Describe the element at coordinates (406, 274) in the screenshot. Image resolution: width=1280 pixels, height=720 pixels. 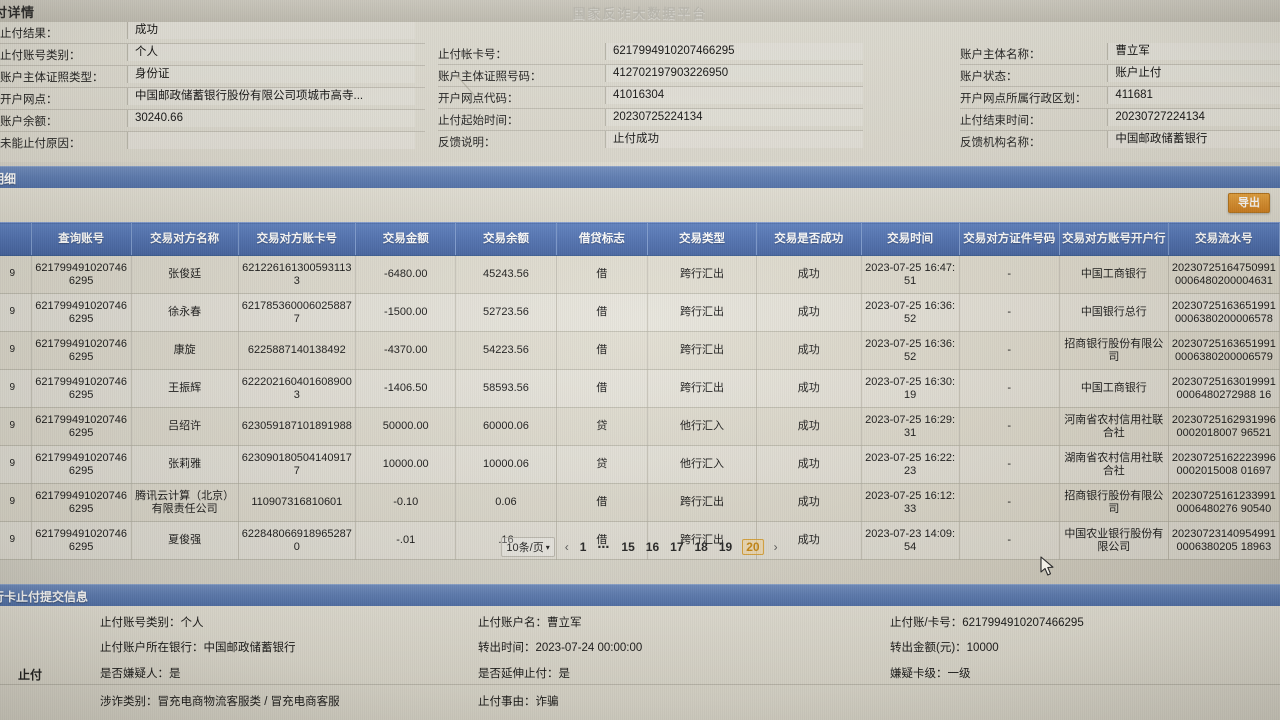
I see `cell-amount: -6480.00` at that location.